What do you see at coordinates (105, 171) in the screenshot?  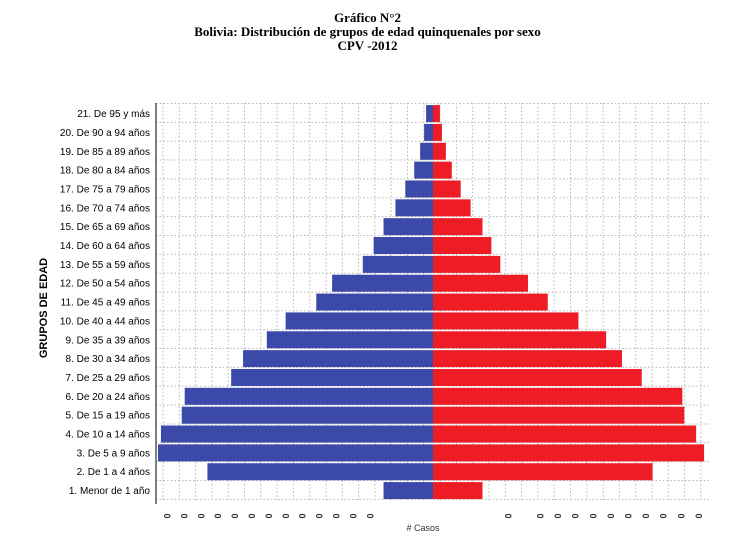 I see `y-tick-label: 18. De 80 a 84 años` at bounding box center [105, 171].